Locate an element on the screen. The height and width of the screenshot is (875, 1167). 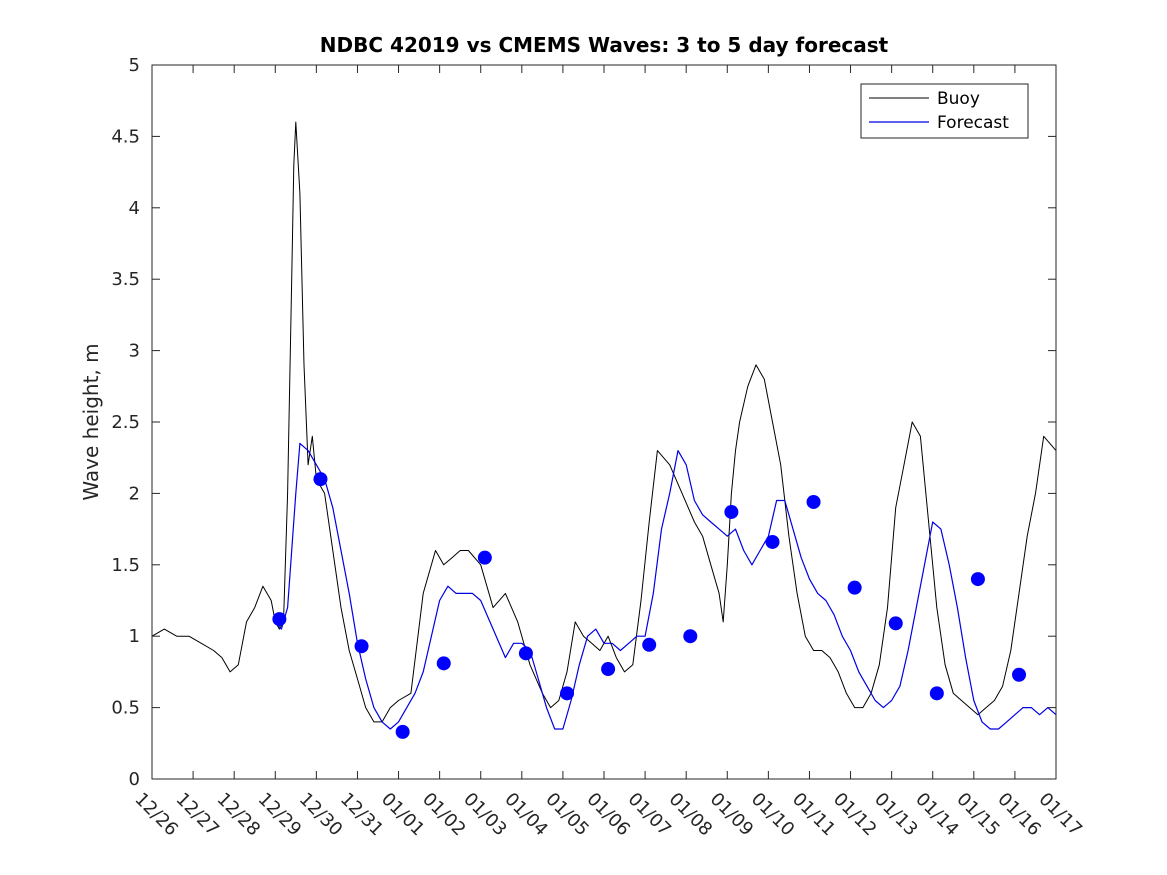
x-tick-label: 01/13 is located at coordinates (896, 815).